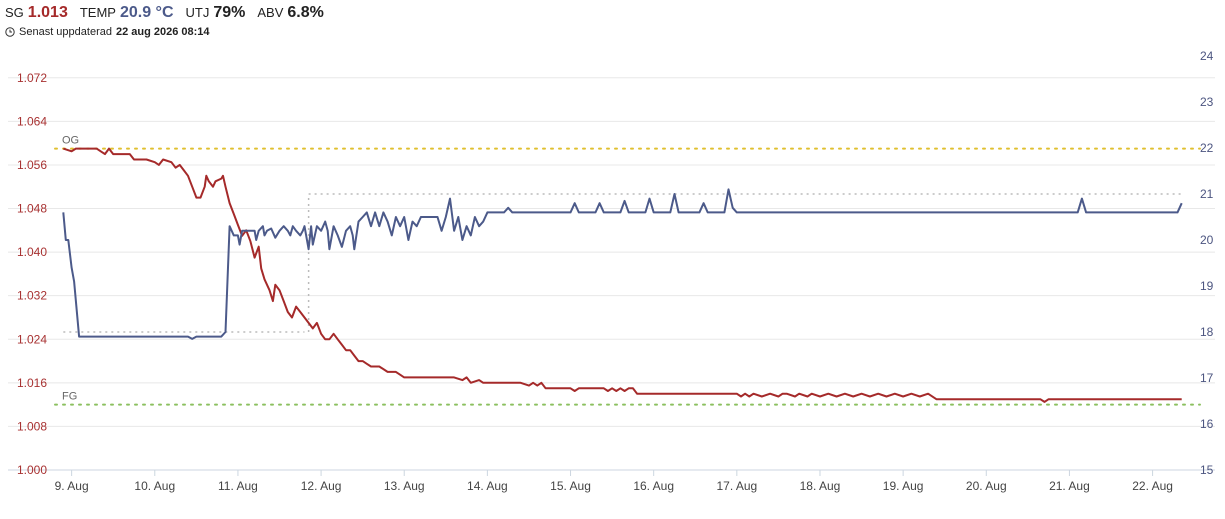 This screenshot has width=1225, height=519. What do you see at coordinates (1152, 486) in the screenshot?
I see `x-tick-label: 22. Aug` at bounding box center [1152, 486].